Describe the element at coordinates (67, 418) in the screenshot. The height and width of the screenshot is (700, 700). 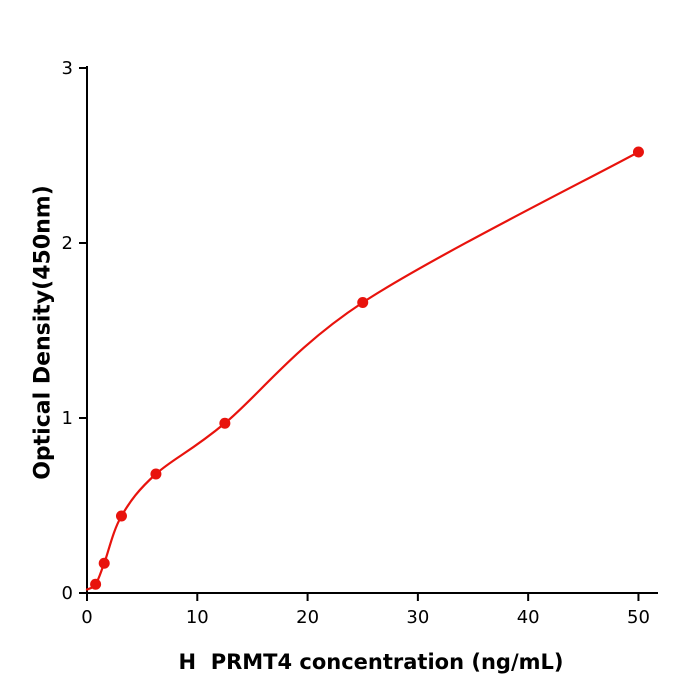
I see `y-tick-label: 1` at that location.